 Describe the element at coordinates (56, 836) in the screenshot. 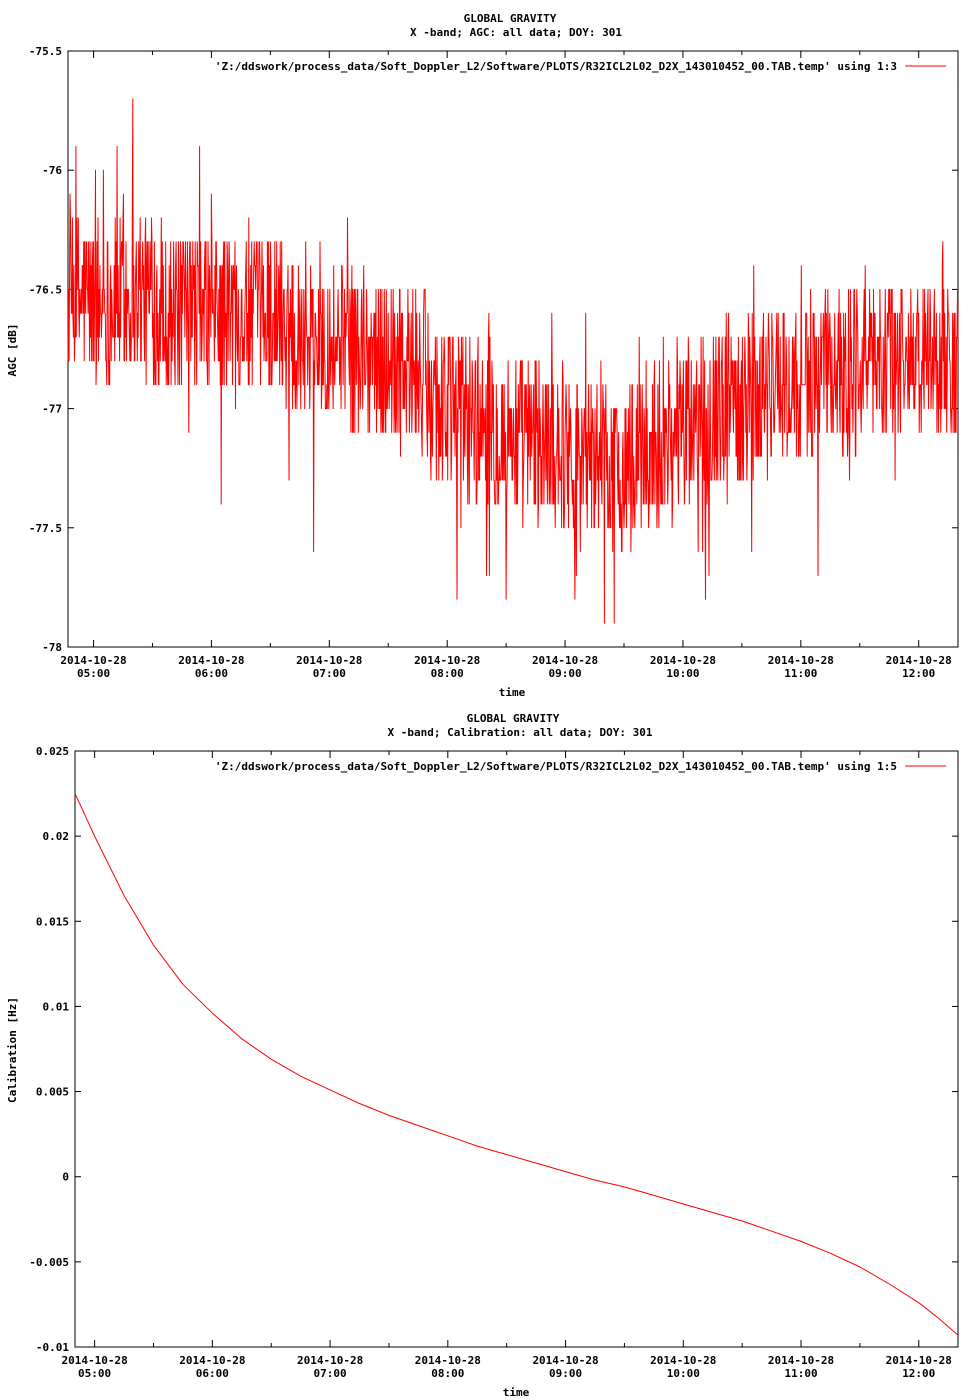

I see `calibration-ytick-label: 0.02` at that location.